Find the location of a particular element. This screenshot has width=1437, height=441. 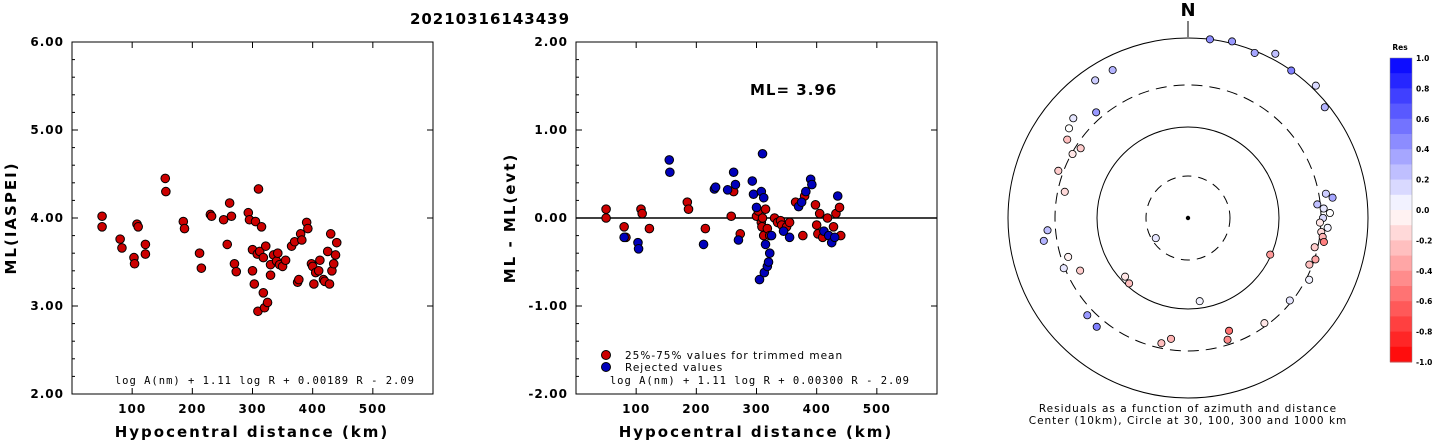

y-axis-label: ML - ML(evt) is located at coordinates (510, 218).